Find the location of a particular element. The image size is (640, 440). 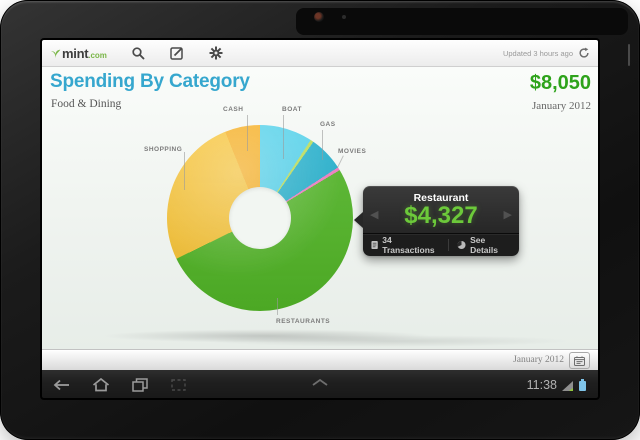

slice-label-shopping: SHOPPING is located at coordinates (163, 149).